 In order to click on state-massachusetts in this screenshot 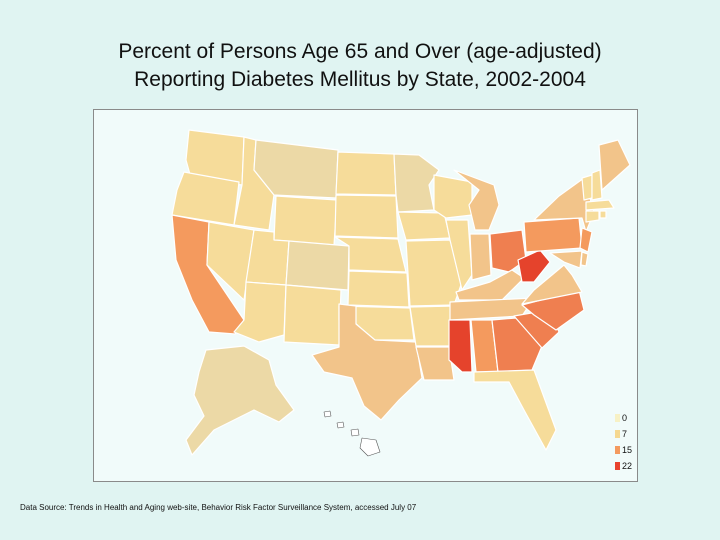, I will do `click(600, 205)`.